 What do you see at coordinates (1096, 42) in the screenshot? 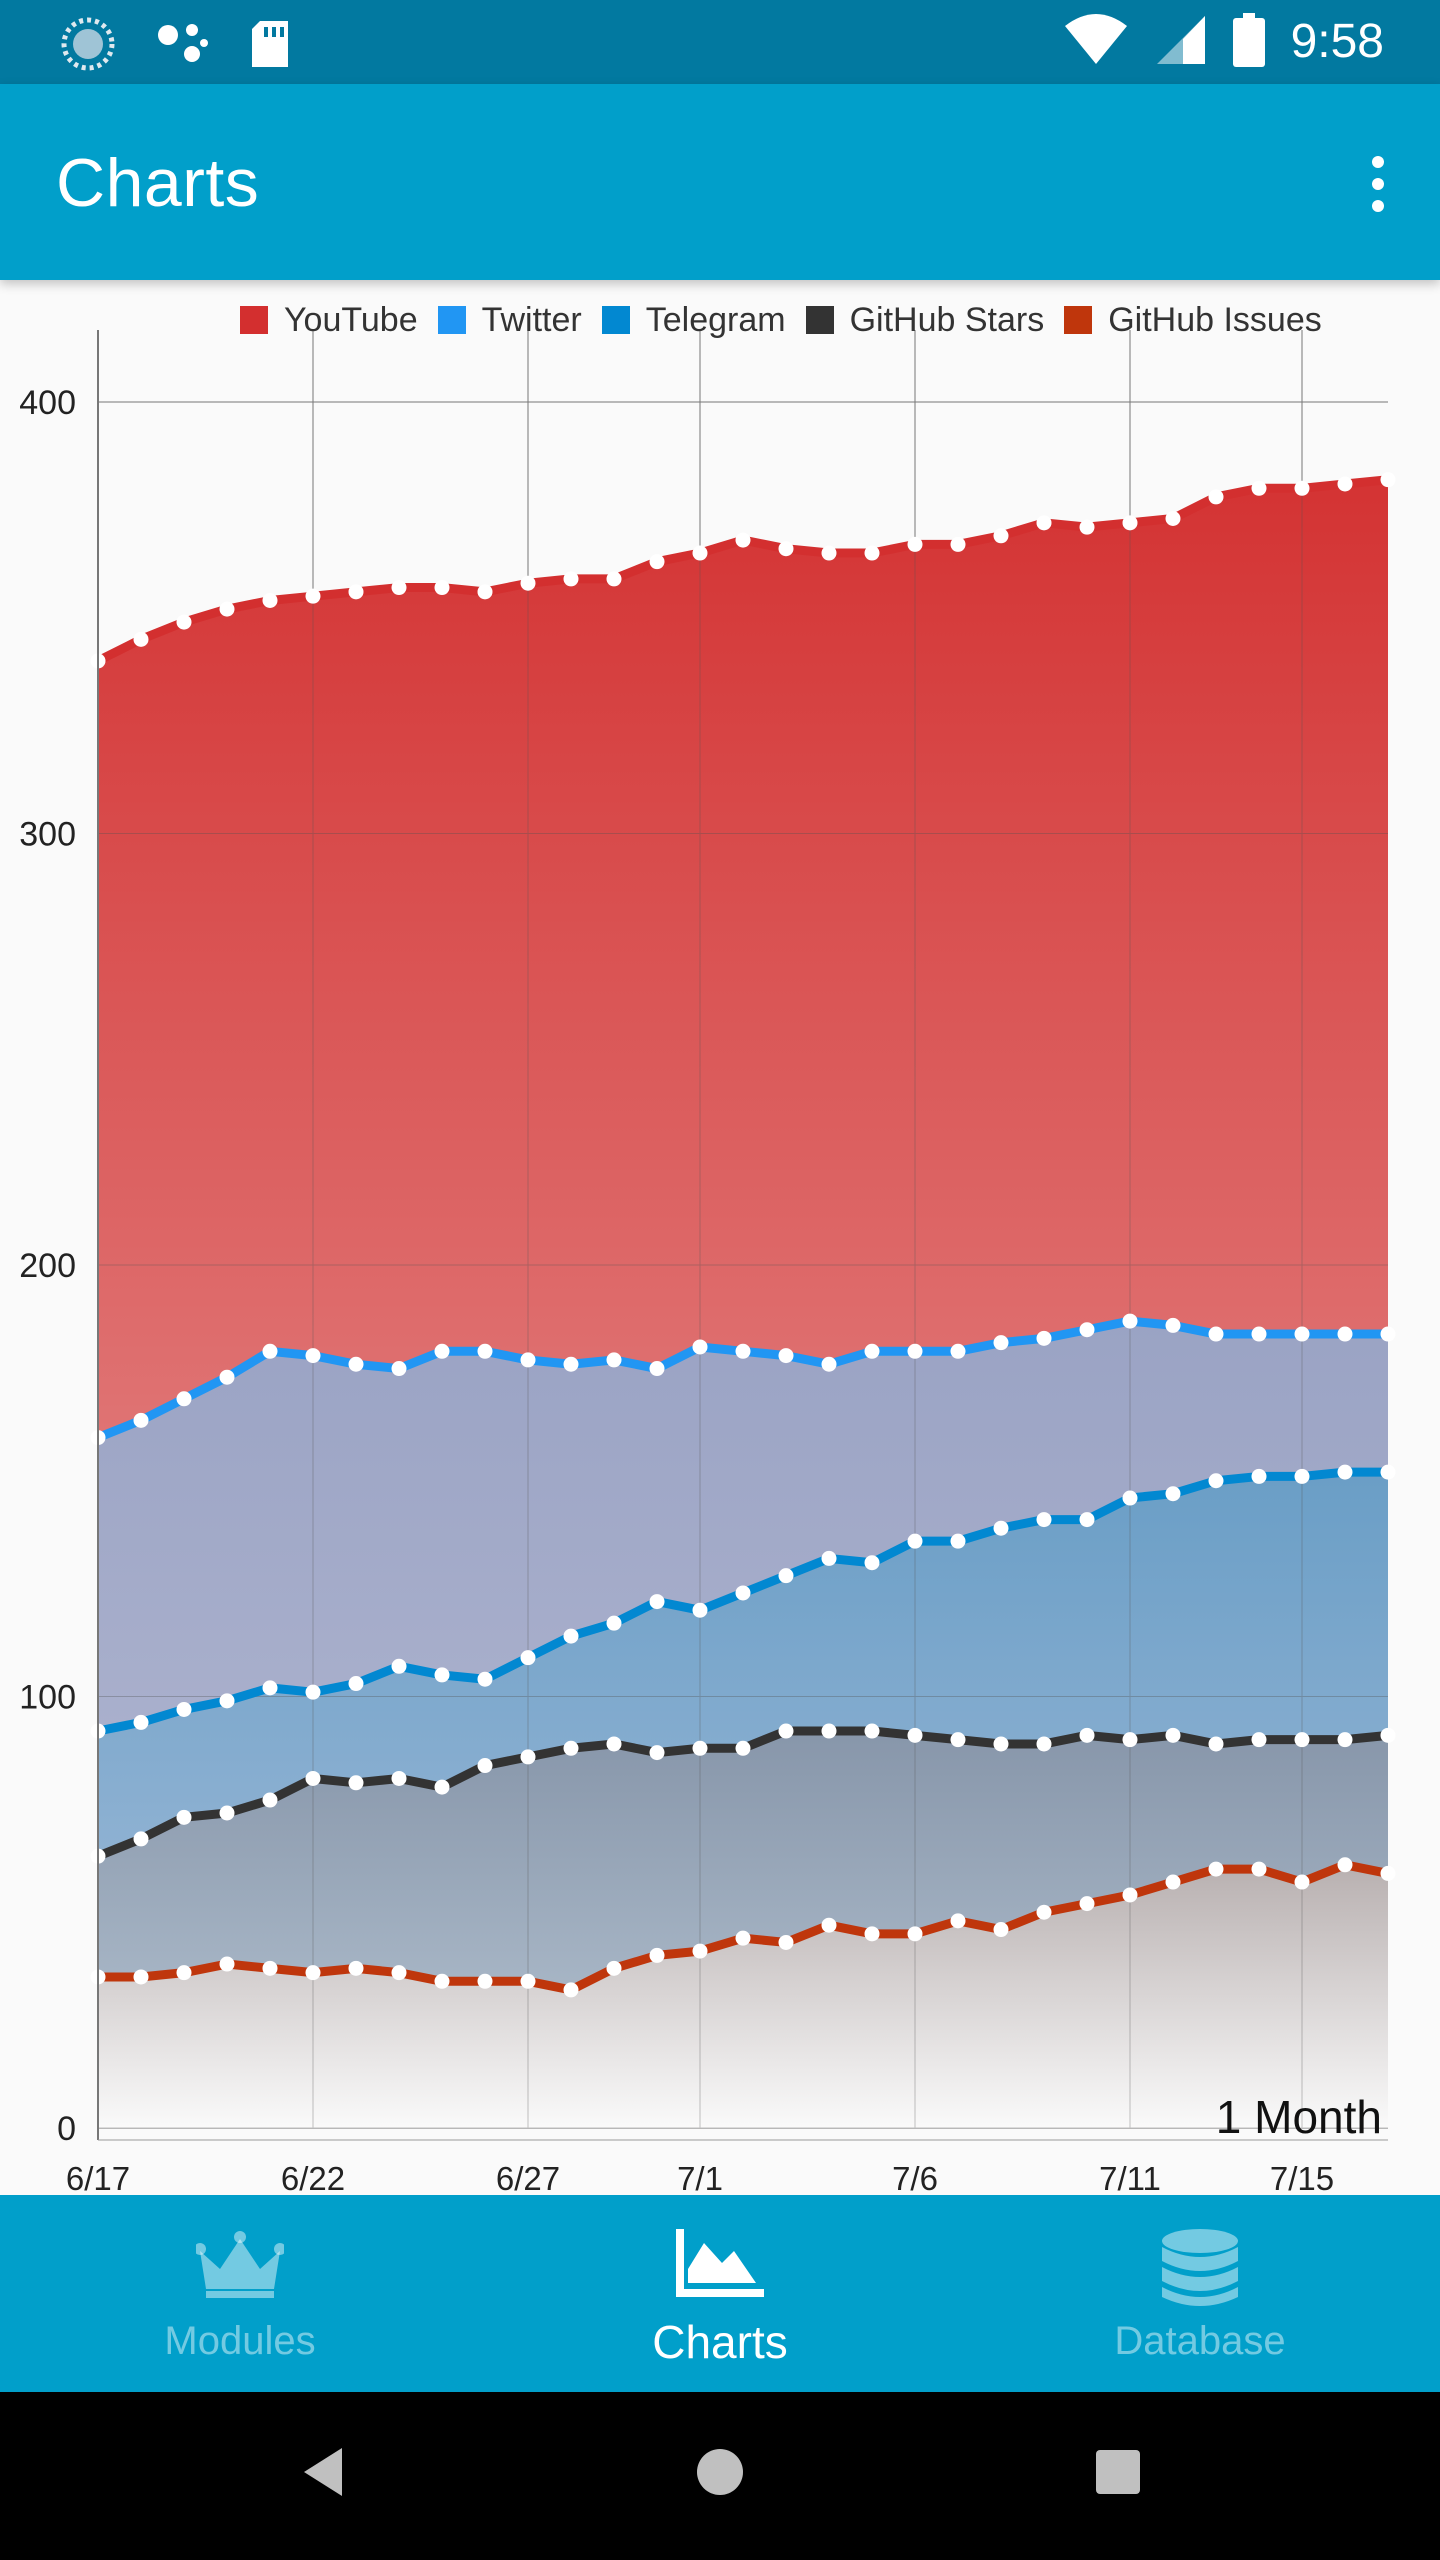
I see `wifi-icon` at bounding box center [1096, 42].